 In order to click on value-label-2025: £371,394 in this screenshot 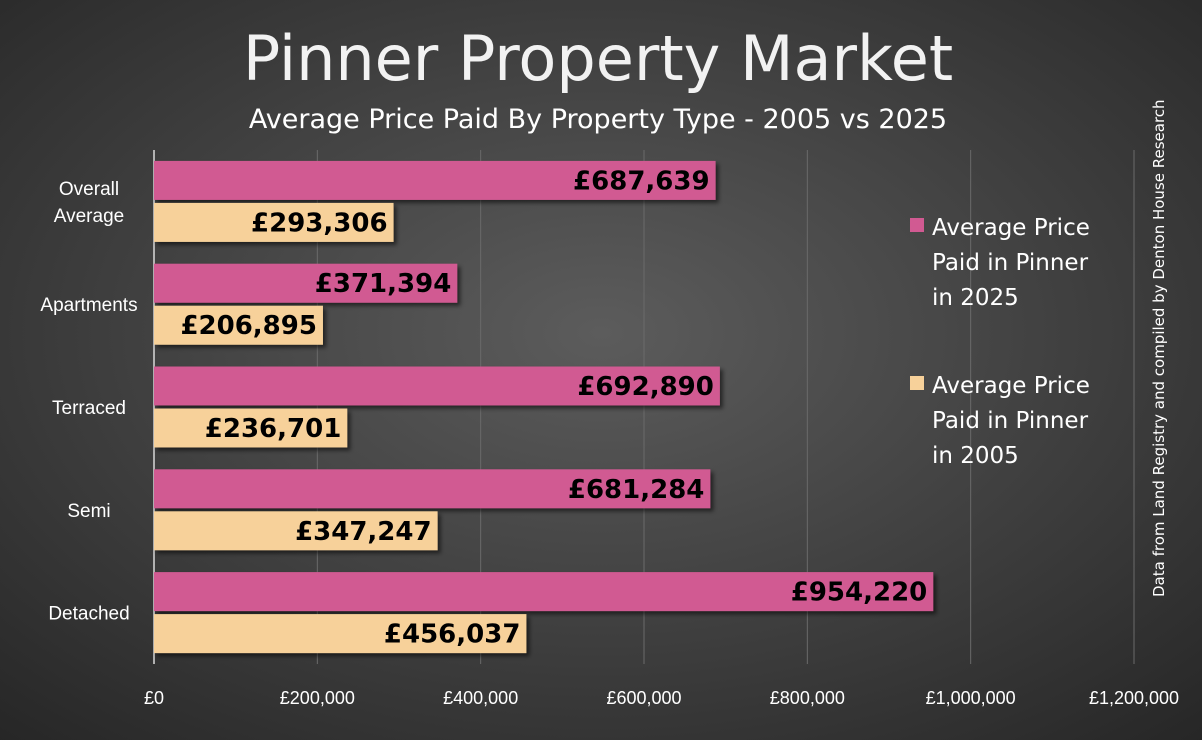, I will do `click(383, 284)`.